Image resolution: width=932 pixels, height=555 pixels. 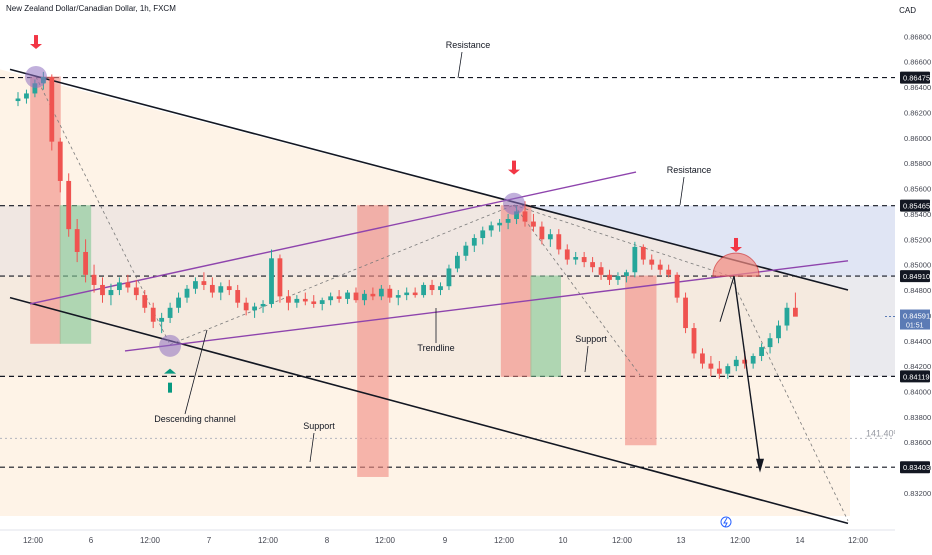 I want to click on lightning-icon, so click(x=726, y=522).